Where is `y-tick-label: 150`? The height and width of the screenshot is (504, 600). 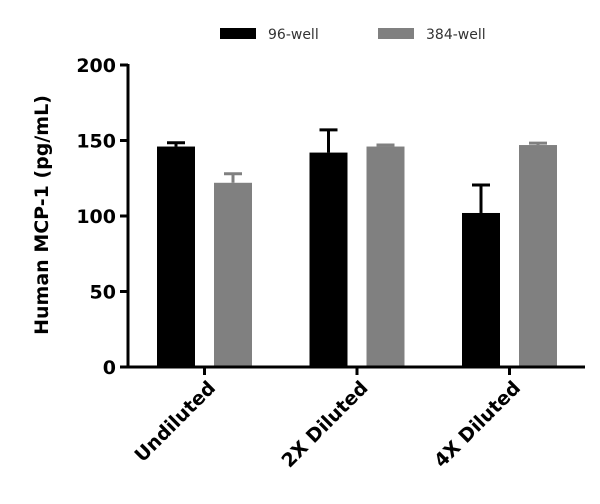 y-tick-label: 150 is located at coordinates (96, 142).